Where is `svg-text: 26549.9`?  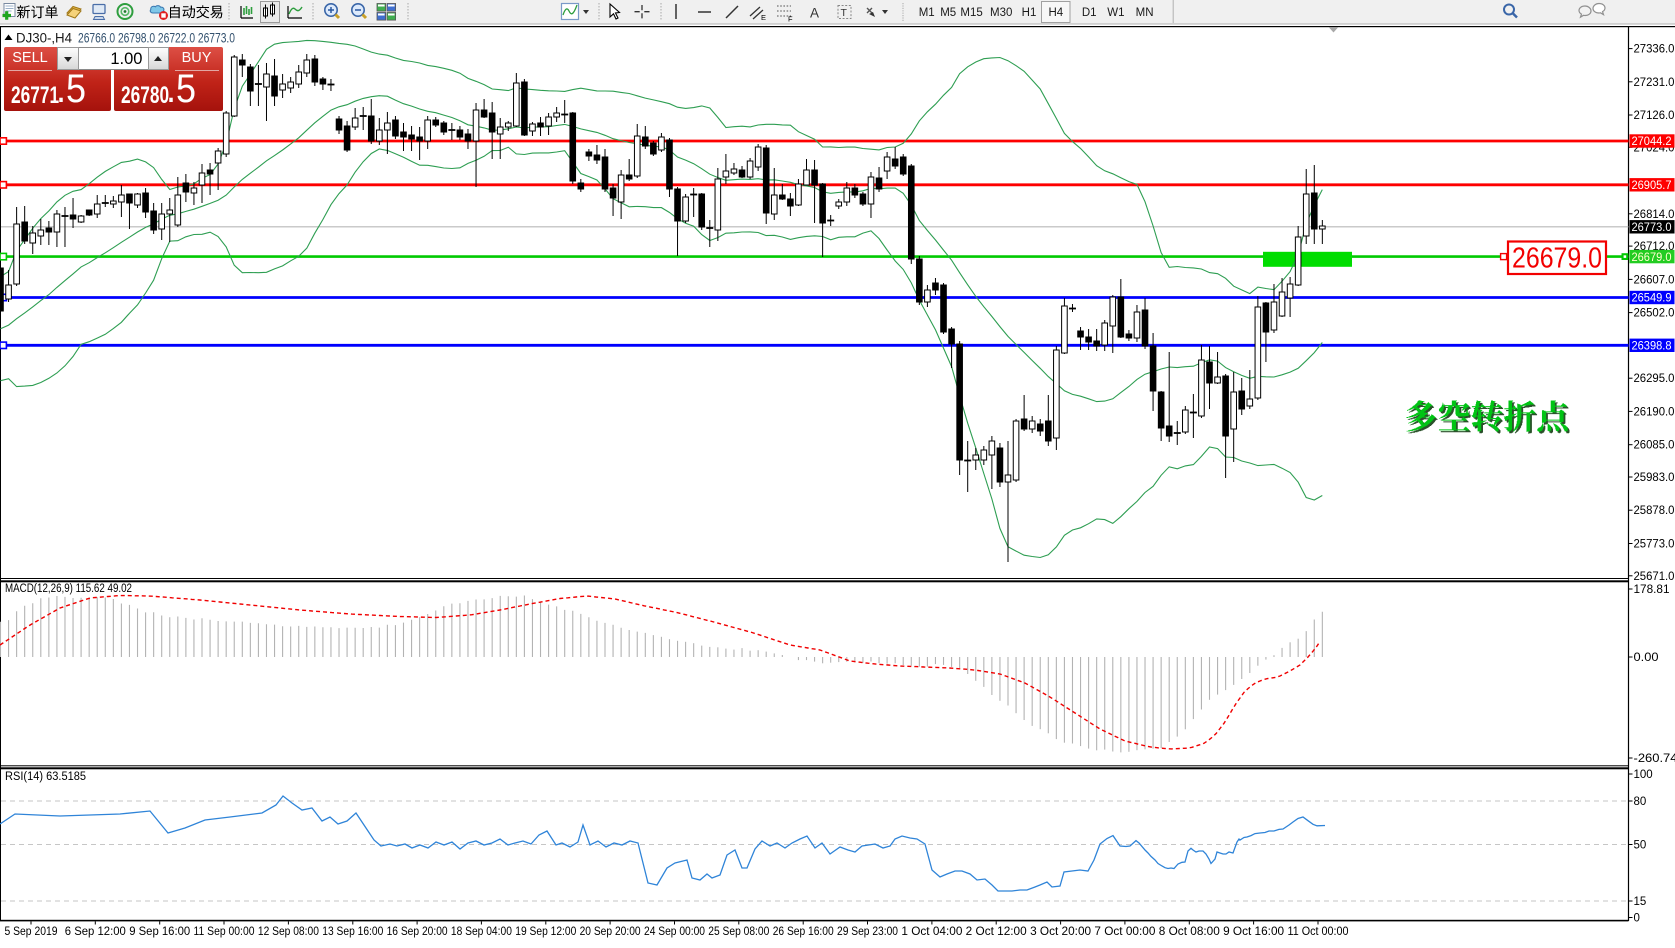
svg-text: 26549.9 is located at coordinates (1652, 299).